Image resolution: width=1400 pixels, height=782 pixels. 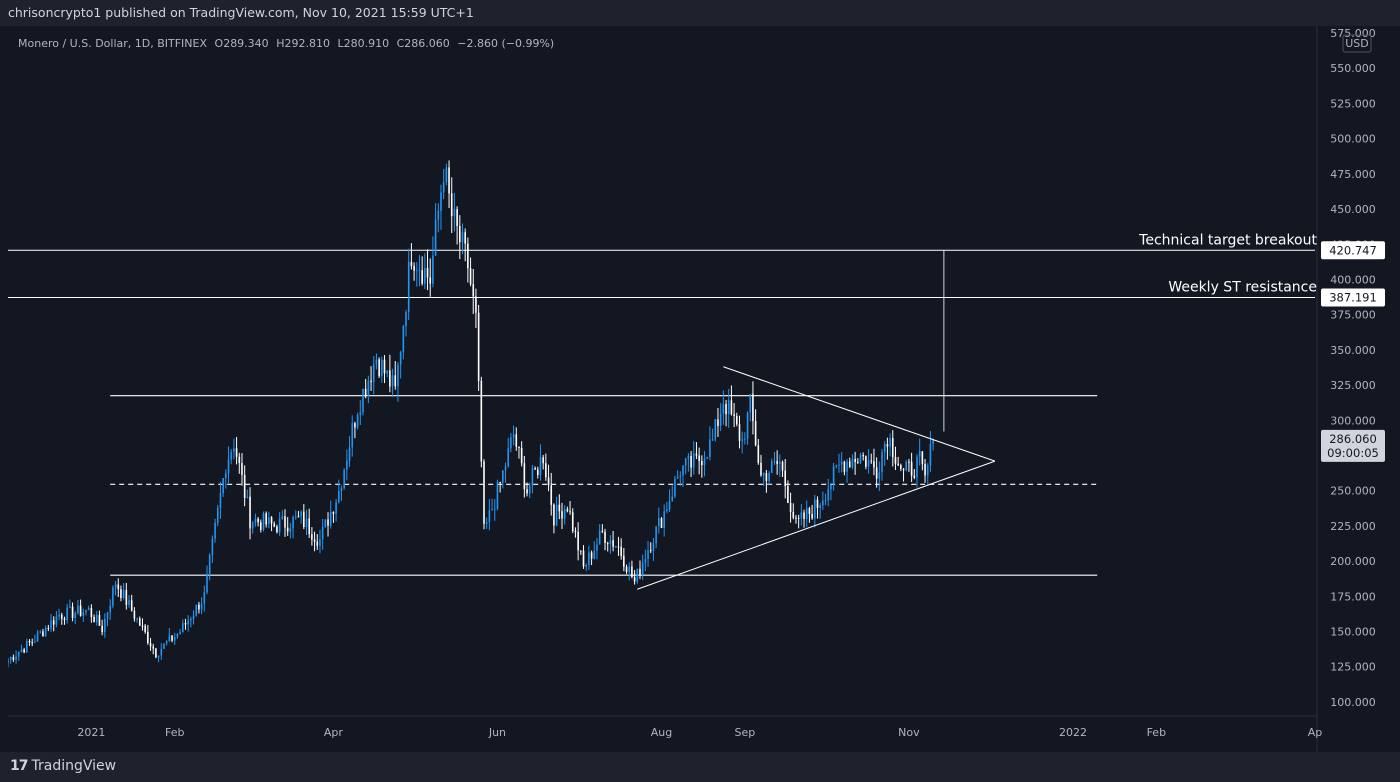 What do you see at coordinates (113, 43) in the screenshot?
I see `legend-symbol: Monero / U.S. Dollar, 1D, BITFINEX` at bounding box center [113, 43].